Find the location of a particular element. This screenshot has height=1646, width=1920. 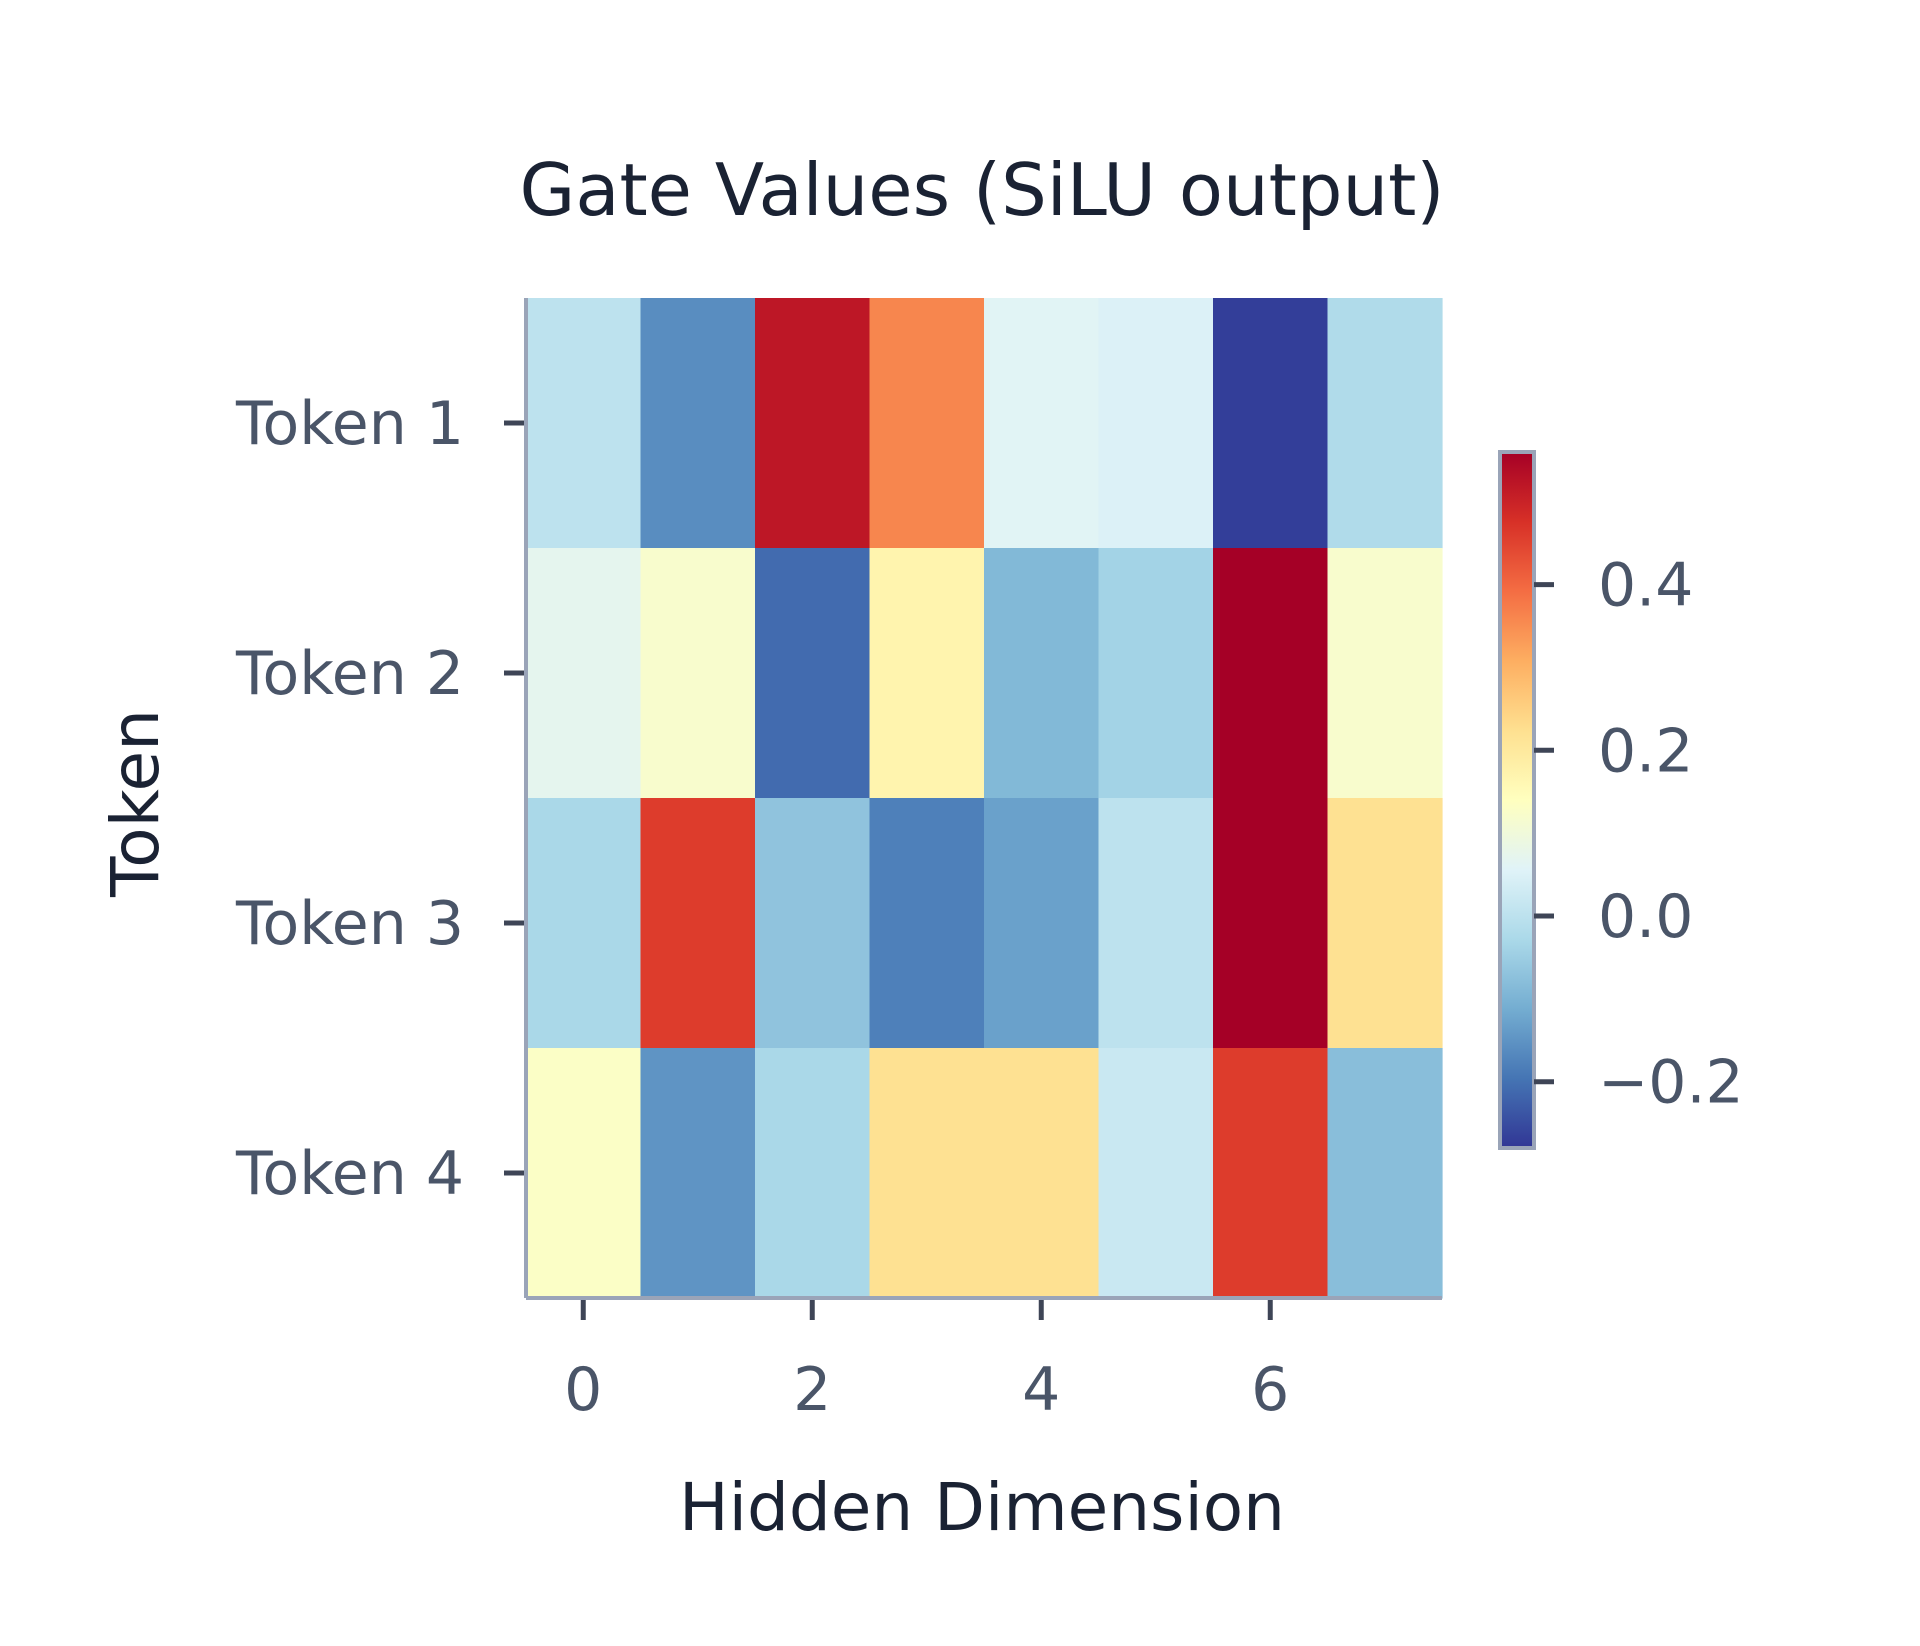

x-tick-label: 0 is located at coordinates (583, 1390).